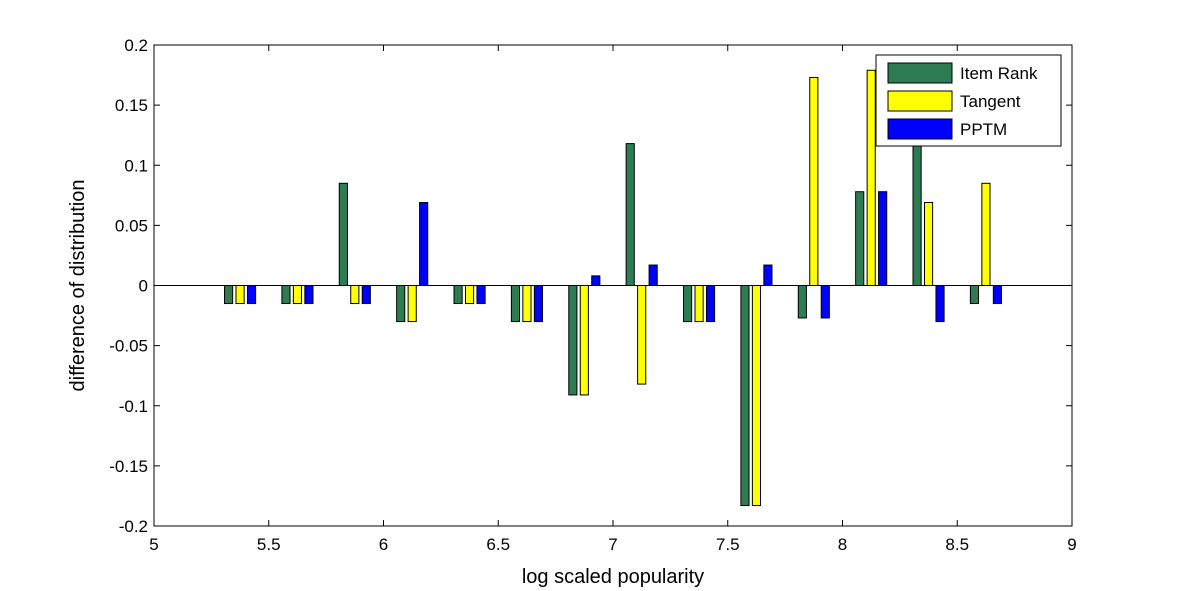 The width and height of the screenshot is (1183, 591). What do you see at coordinates (153, 544) in the screenshot?
I see `x-tick-label: 5` at bounding box center [153, 544].